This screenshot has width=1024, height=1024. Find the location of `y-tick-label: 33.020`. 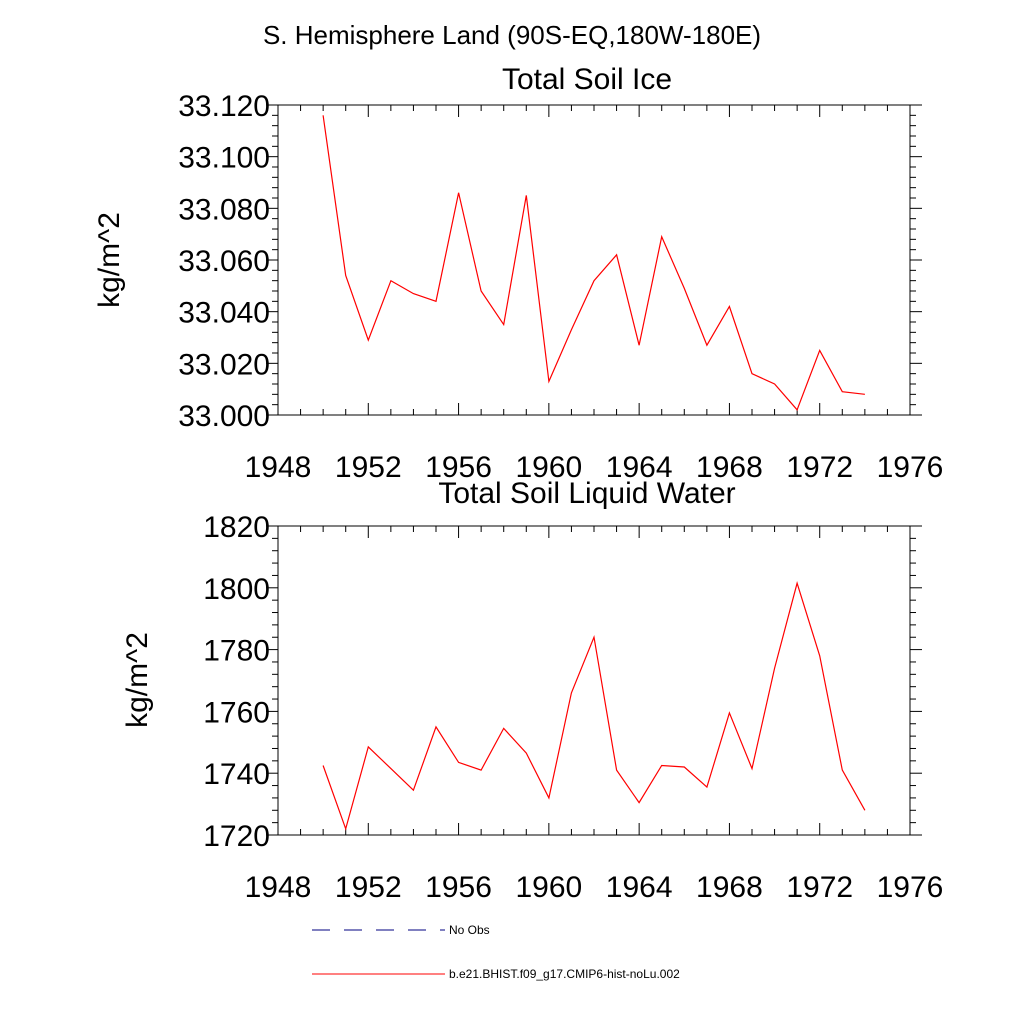

y-tick-label: 33.020 is located at coordinates (224, 364).